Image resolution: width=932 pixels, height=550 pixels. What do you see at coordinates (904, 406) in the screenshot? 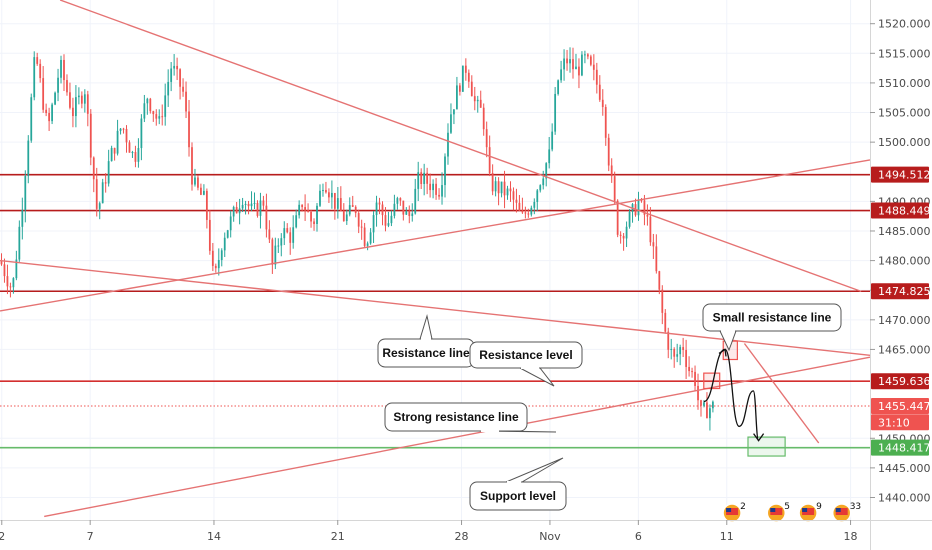
I see `price-label-text: 1455.447` at bounding box center [904, 406].